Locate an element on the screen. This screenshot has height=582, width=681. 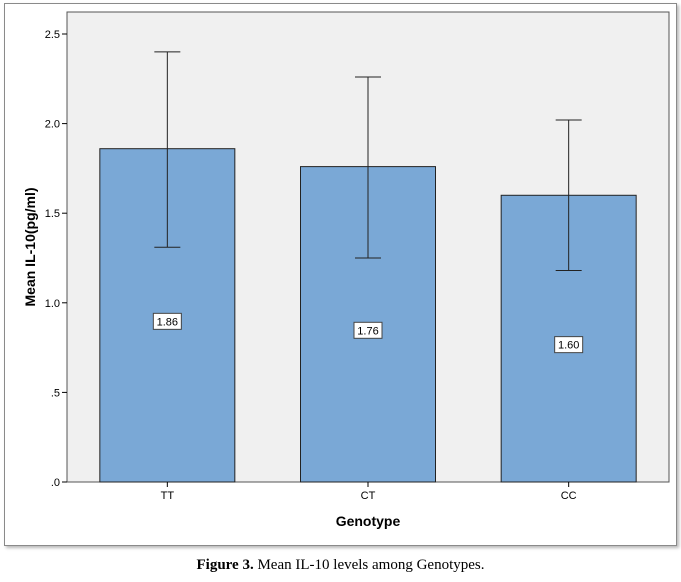
value-label-ct: 1.76 is located at coordinates (368, 330).